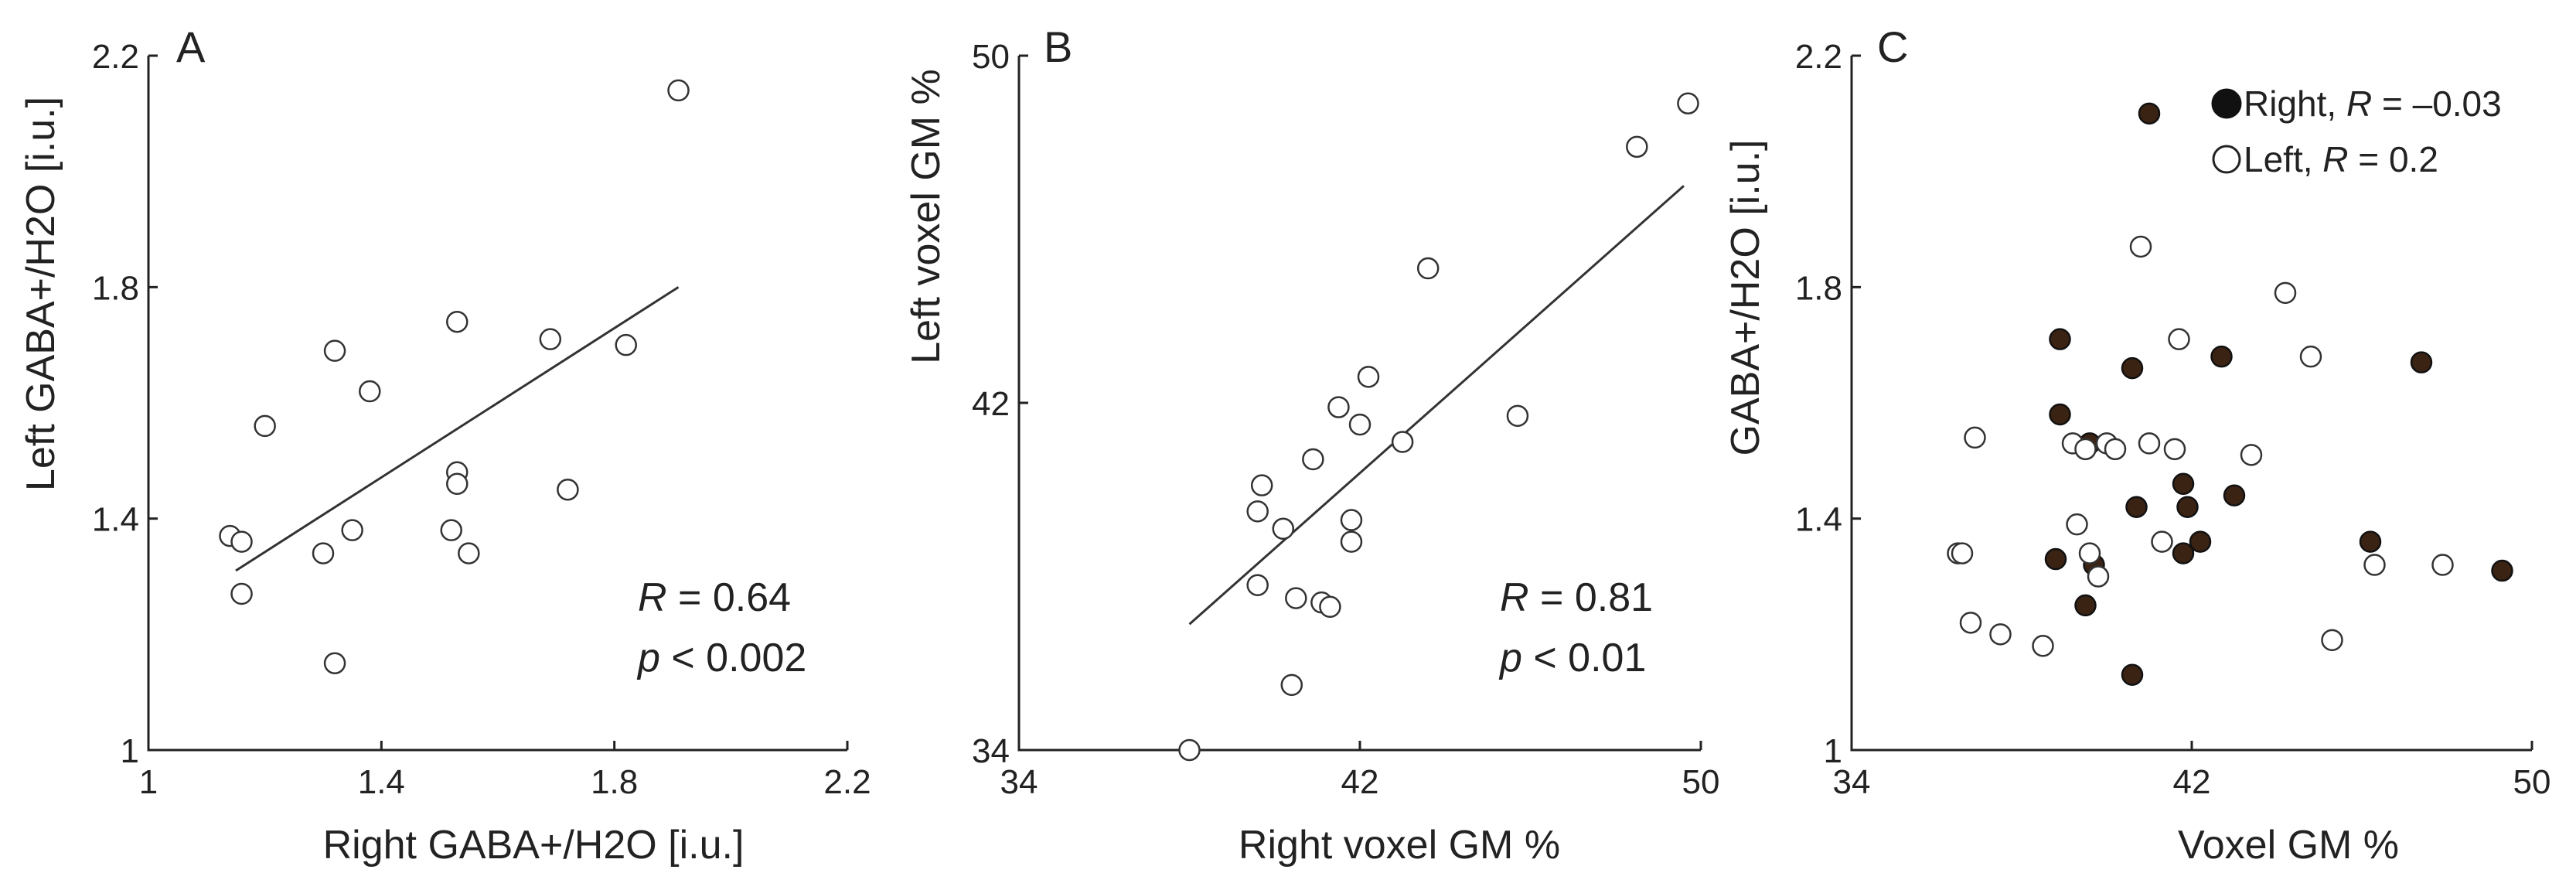 The image size is (2576, 890). What do you see at coordinates (1510, 658) in the screenshot?
I see `panel-b-p-symbol: p` at bounding box center [1510, 658].